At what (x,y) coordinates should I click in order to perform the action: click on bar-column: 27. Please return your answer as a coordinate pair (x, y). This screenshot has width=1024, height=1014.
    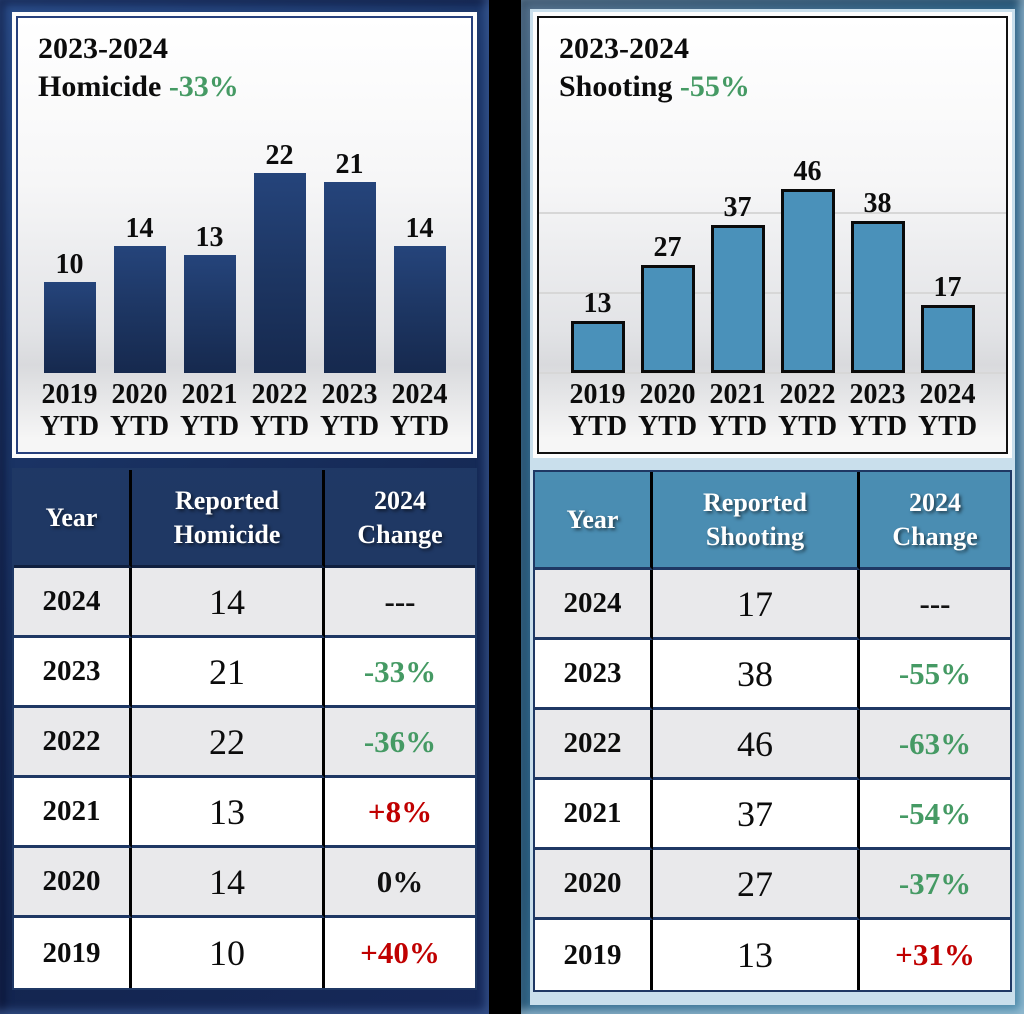
    Looking at the image, I should click on (668, 303).